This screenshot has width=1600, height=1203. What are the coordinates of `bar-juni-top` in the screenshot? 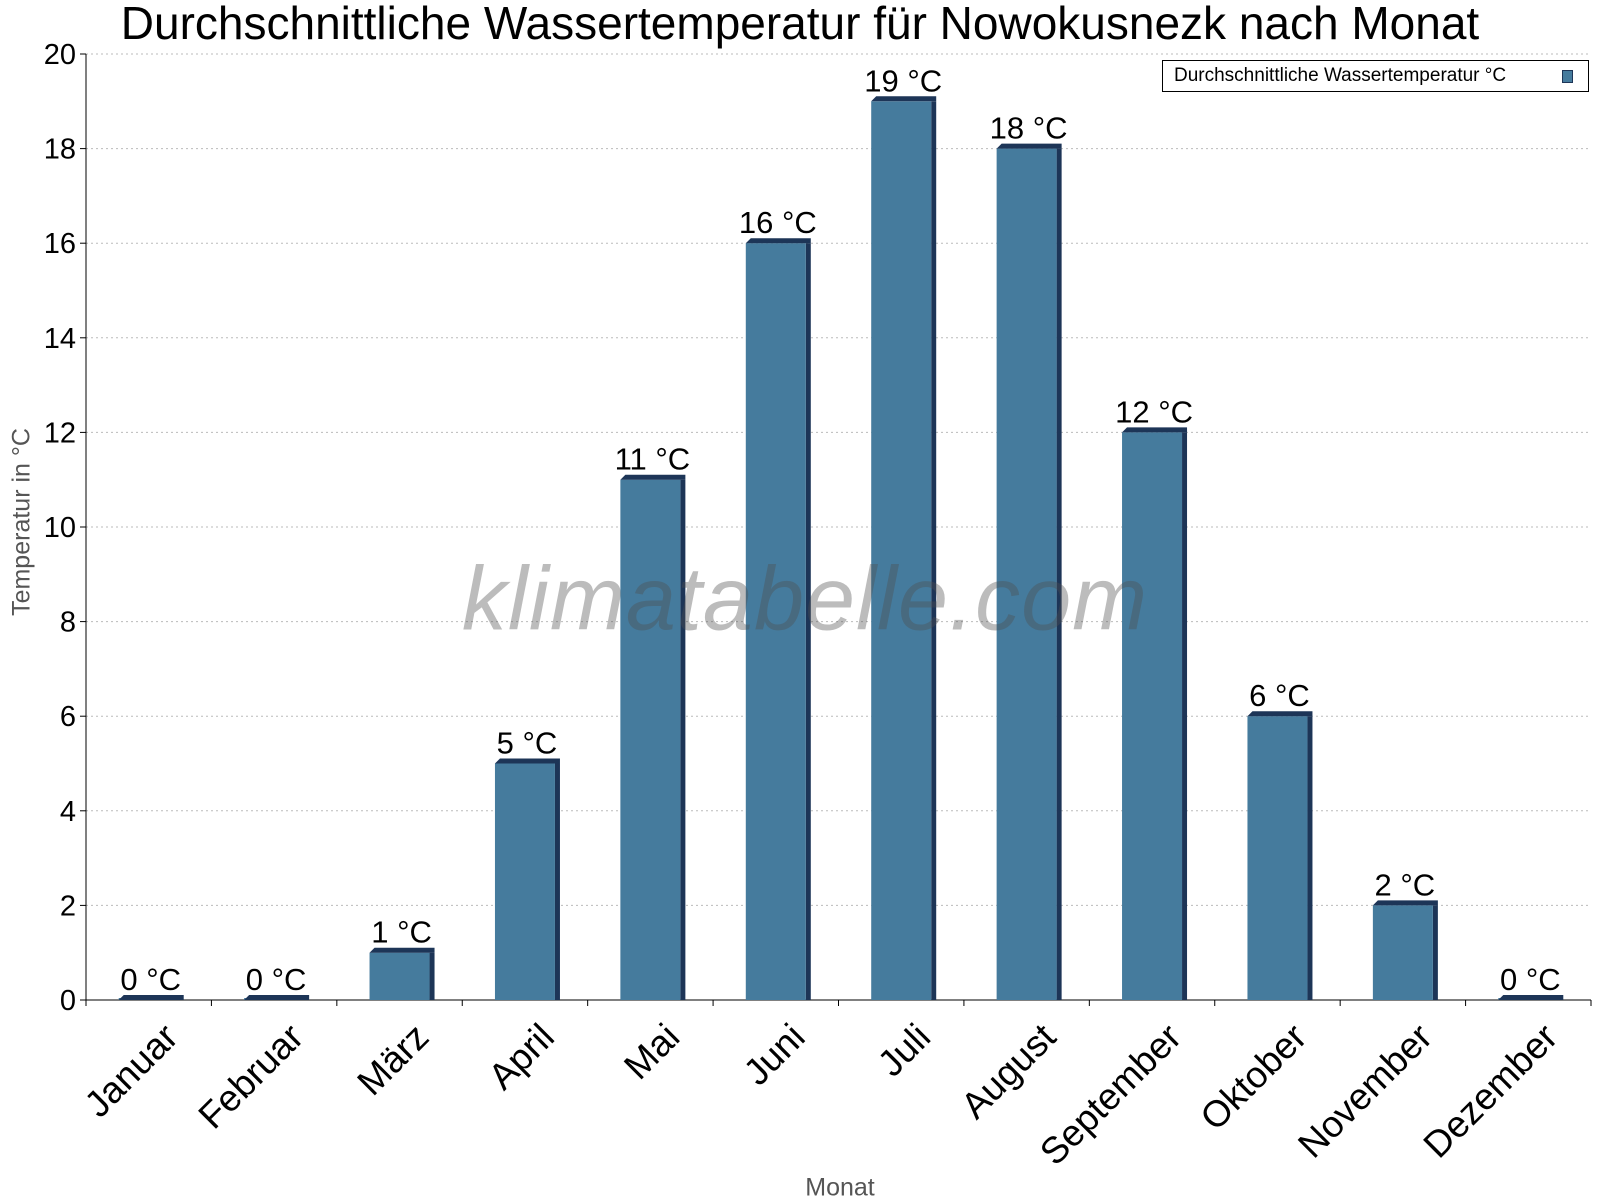 It's located at (778, 241).